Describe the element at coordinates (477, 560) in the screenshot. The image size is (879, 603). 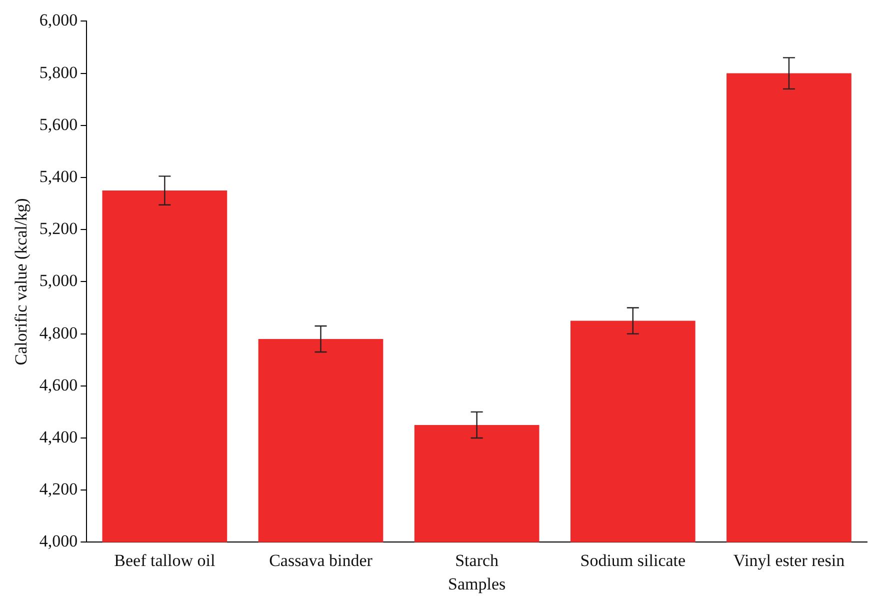
I see `x-tick-label: Starch` at that location.